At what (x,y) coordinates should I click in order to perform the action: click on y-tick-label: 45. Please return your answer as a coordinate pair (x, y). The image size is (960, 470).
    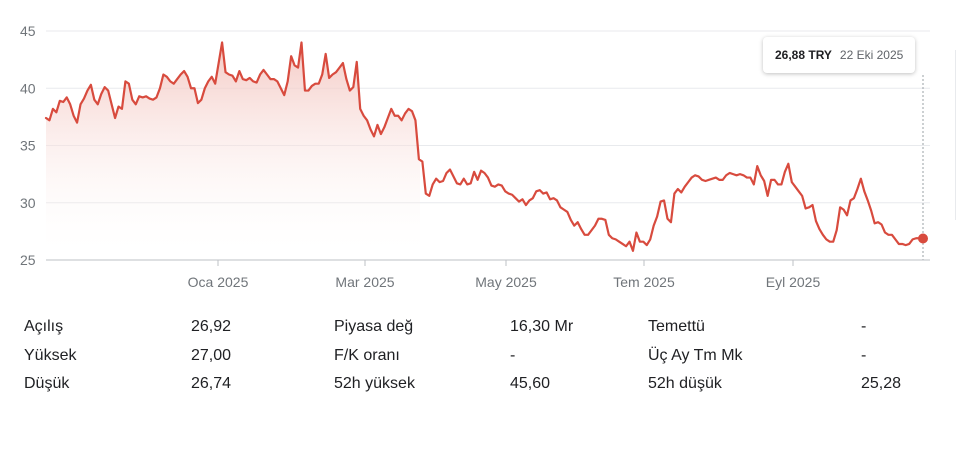
    Looking at the image, I should click on (28, 31).